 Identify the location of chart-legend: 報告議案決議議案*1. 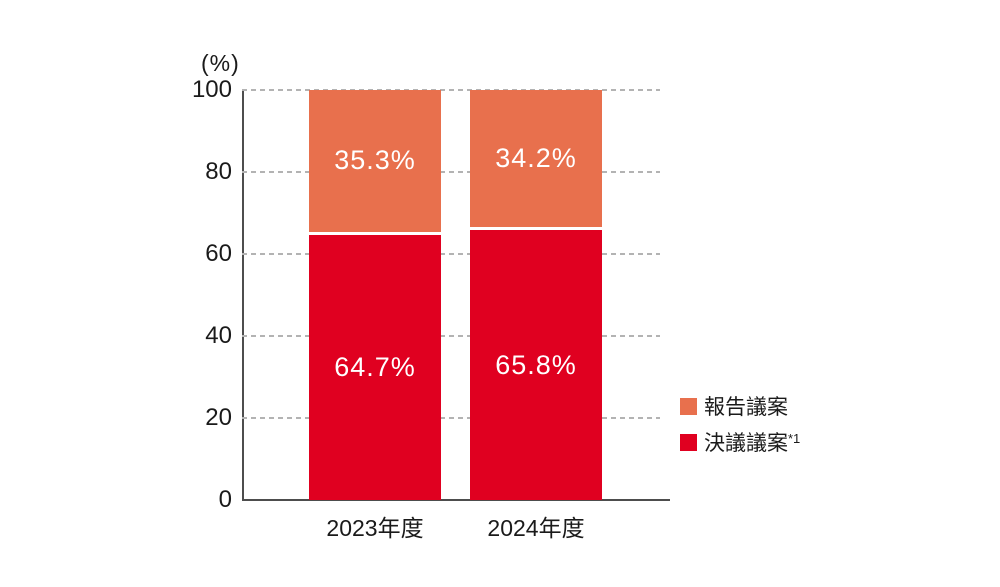
(740, 426).